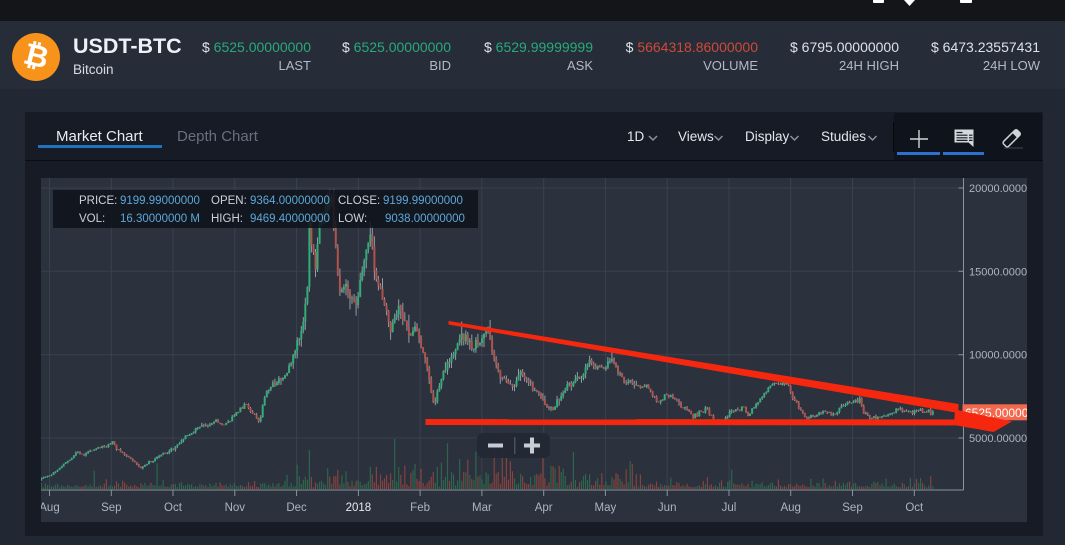  What do you see at coordinates (998, 272) in the screenshot?
I see `svg-text: 15000.0000` at bounding box center [998, 272].